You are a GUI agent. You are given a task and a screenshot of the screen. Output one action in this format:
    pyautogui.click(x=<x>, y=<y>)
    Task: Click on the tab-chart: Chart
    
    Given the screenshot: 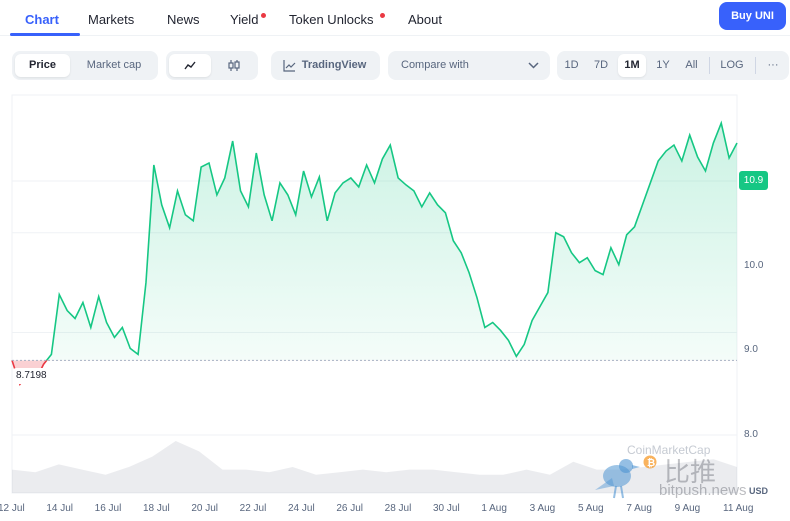 What is the action you would take?
    pyautogui.click(x=42, y=19)
    